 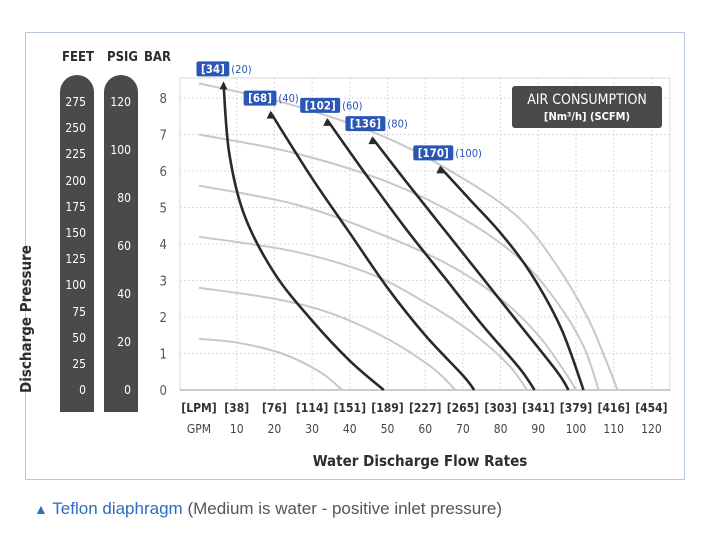 I want to click on psig-tick-label: 80, so click(x=124, y=198).